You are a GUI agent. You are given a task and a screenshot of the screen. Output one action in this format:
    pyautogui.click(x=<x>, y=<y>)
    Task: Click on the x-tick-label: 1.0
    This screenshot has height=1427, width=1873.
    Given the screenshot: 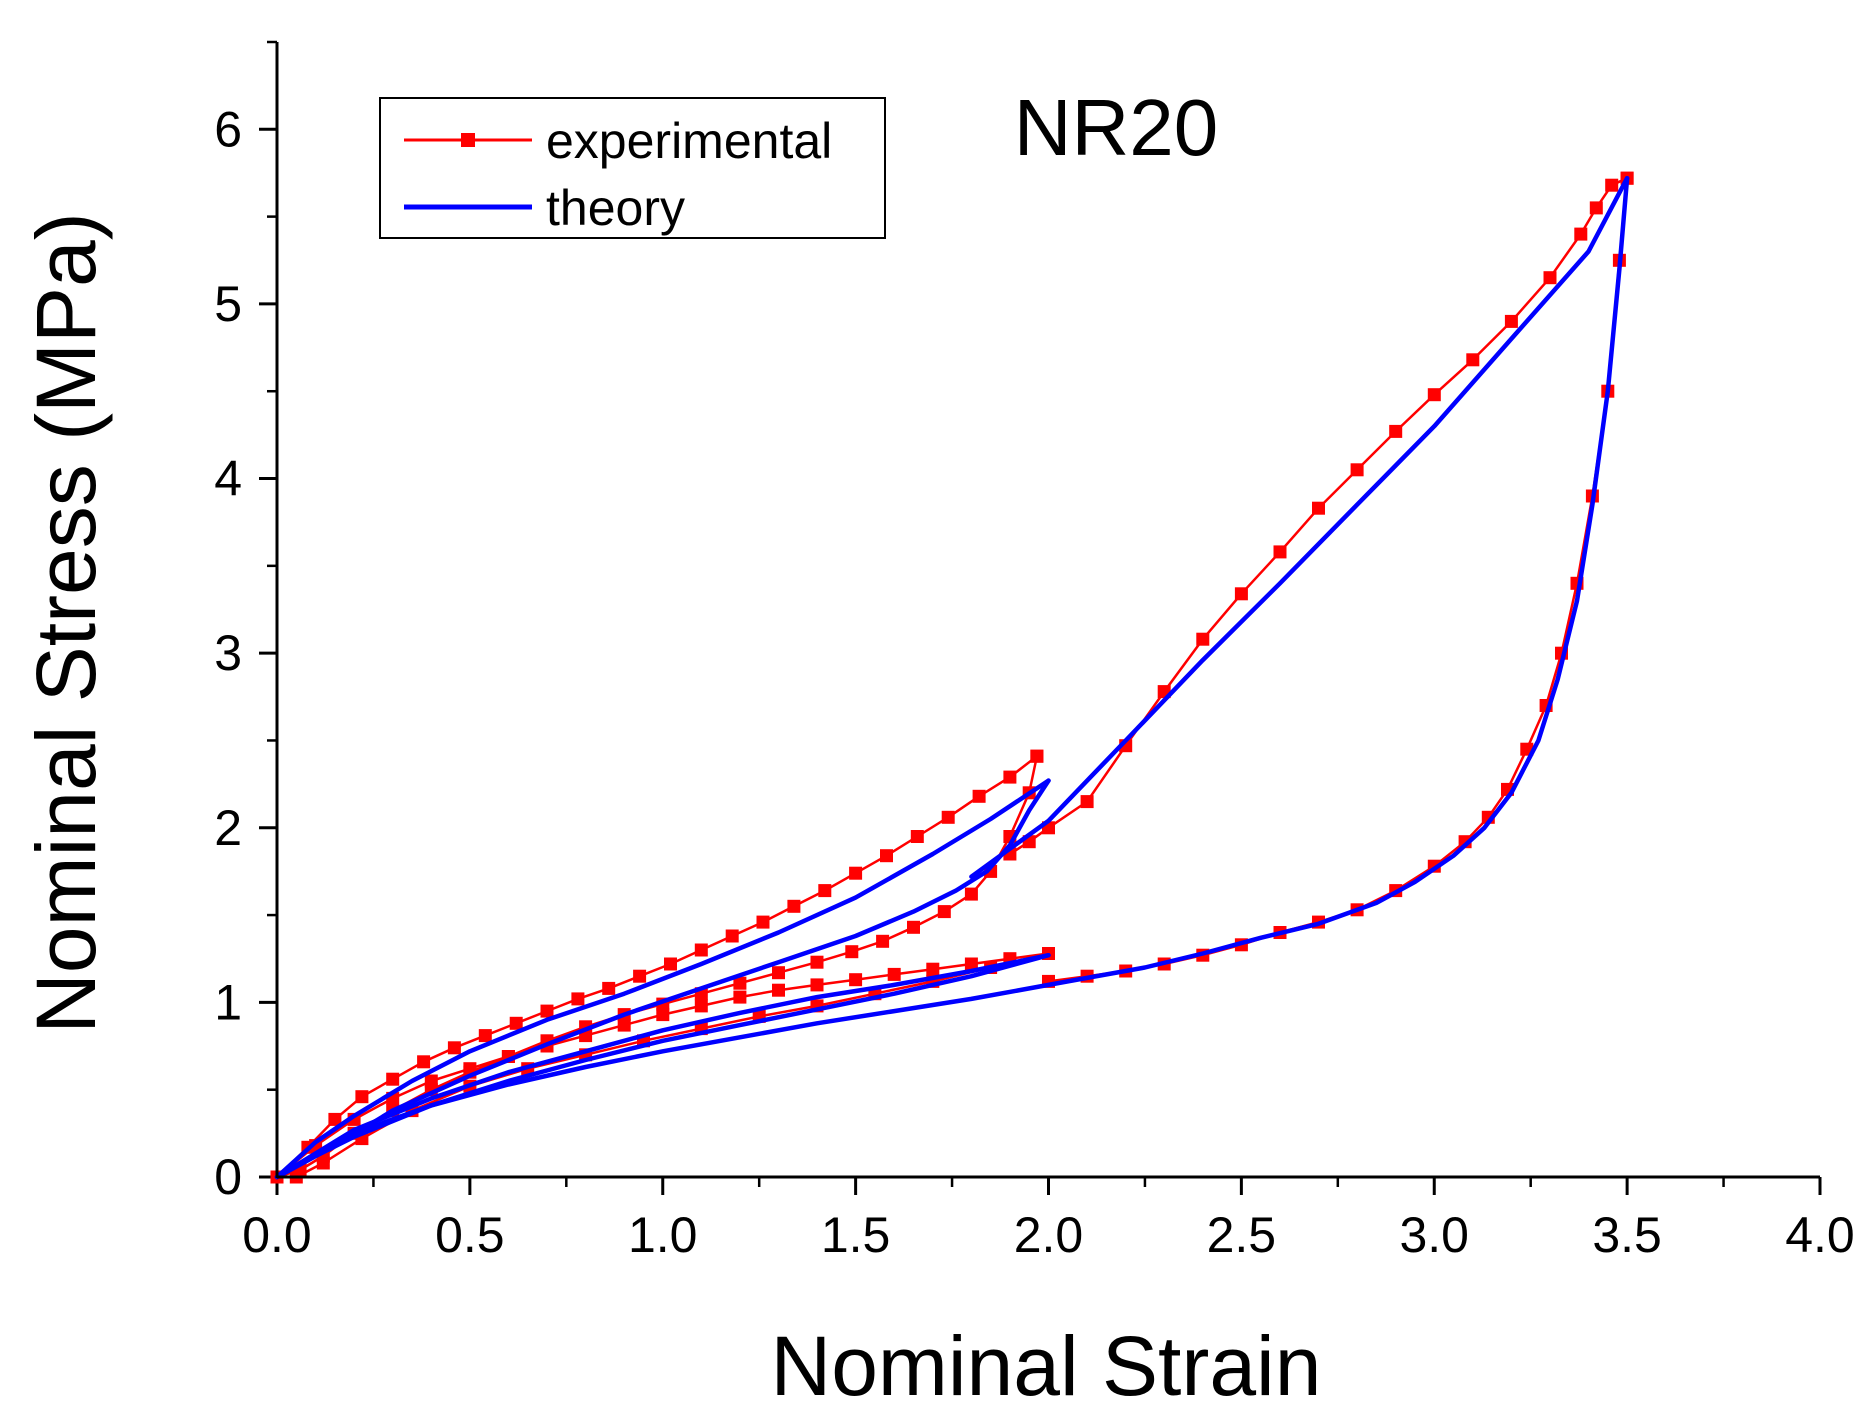 What is the action you would take?
    pyautogui.click(x=663, y=1235)
    